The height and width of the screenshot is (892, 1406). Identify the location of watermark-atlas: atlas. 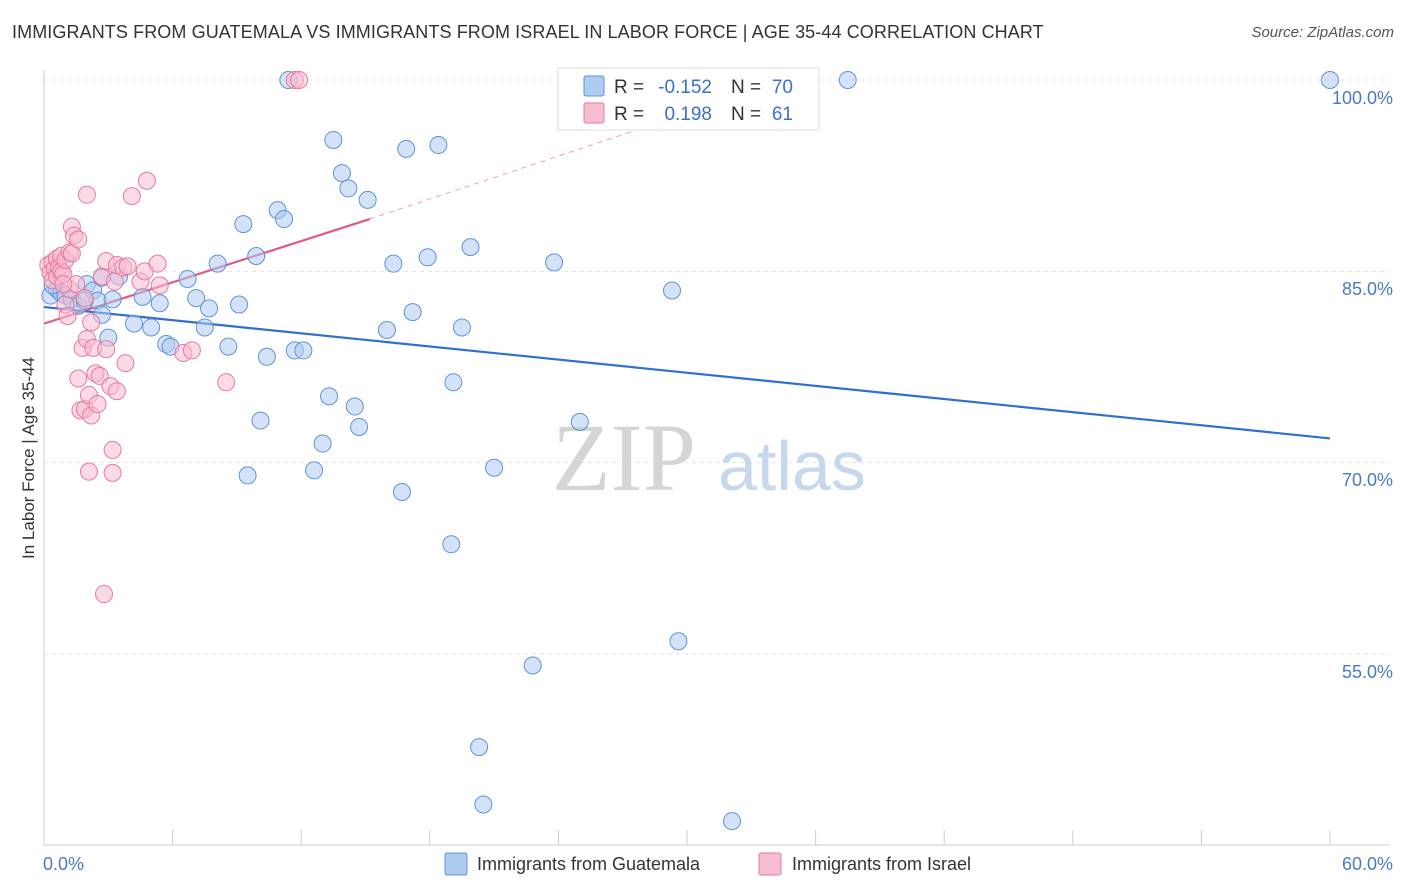
(792, 466).